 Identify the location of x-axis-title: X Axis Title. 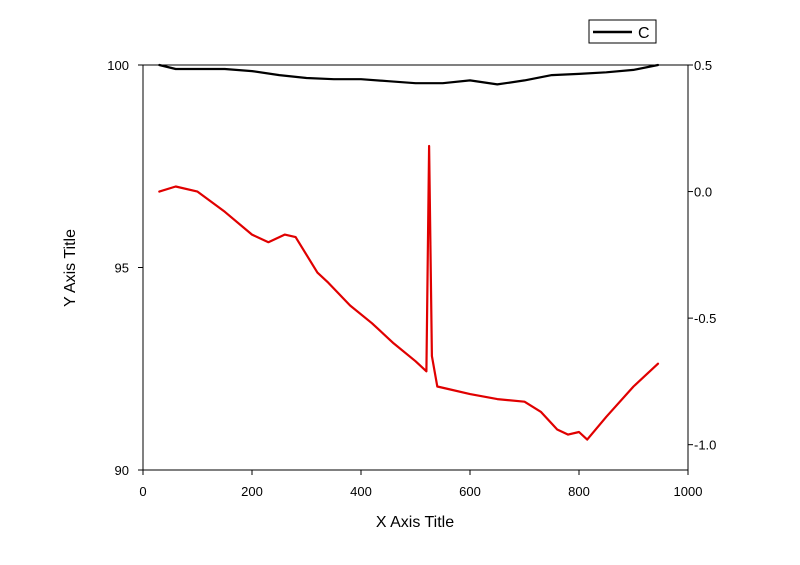
(415, 522).